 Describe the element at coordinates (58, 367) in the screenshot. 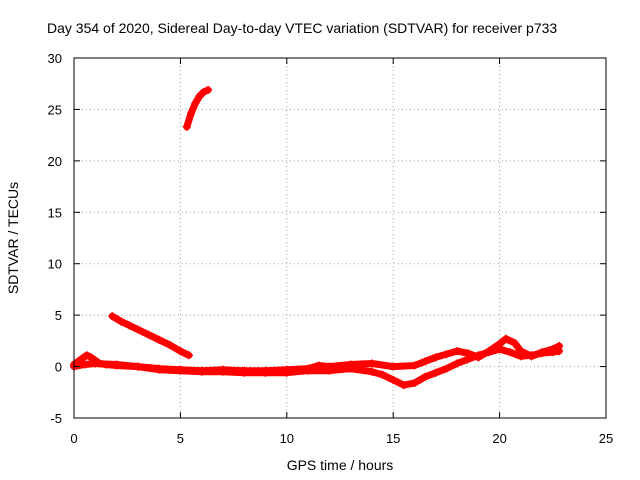

I see `y-tick-label: 0` at that location.